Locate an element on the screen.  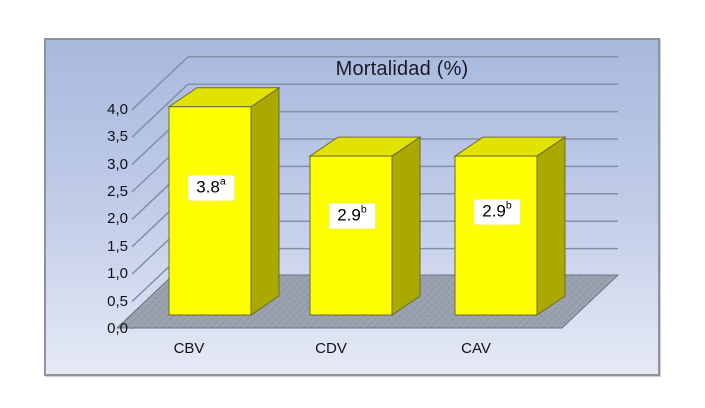
y-tick-label: 1,0 is located at coordinates (117, 274).